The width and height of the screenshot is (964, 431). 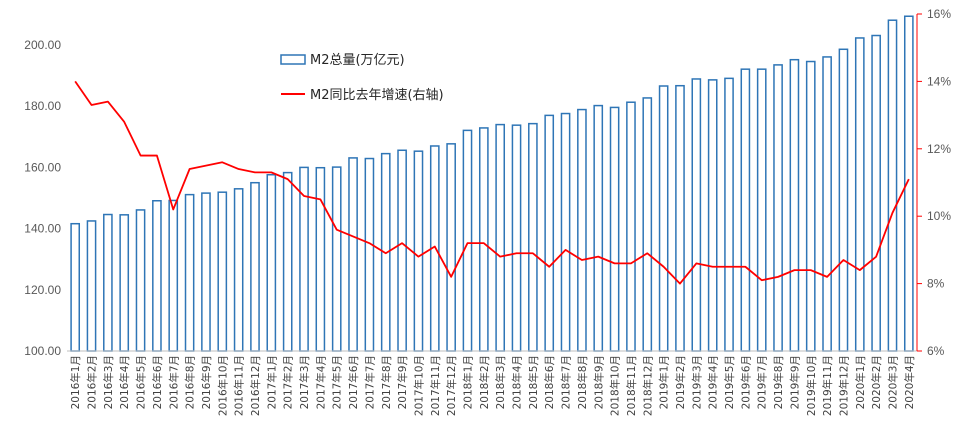 What do you see at coordinates (843, 385) in the screenshot?
I see `category-label: 2019年12月` at bounding box center [843, 385].